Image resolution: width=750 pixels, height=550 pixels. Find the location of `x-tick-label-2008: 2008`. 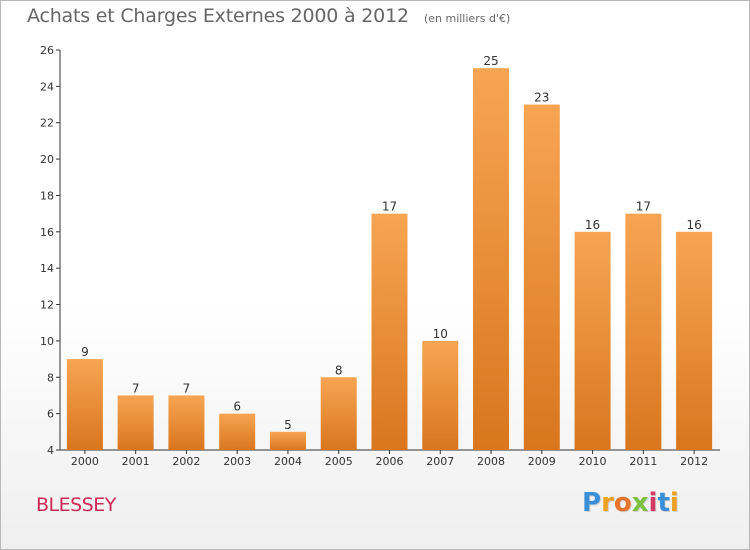

x-tick-label-2008: 2008 is located at coordinates (491, 461).